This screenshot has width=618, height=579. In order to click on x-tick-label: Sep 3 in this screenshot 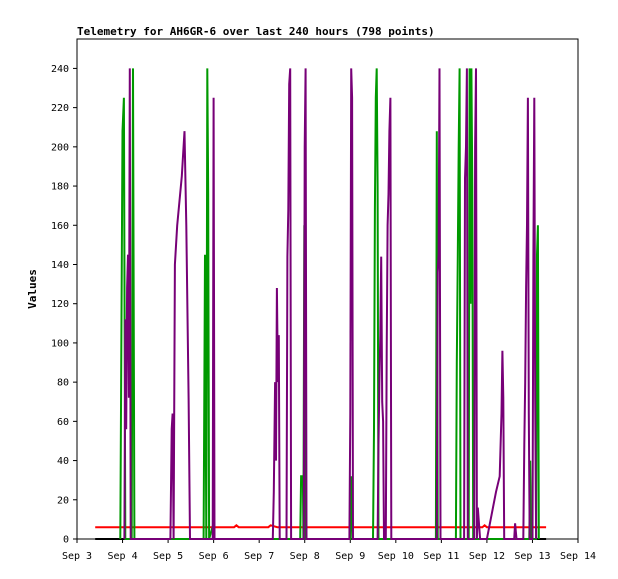, I will do `click(77, 556)`.